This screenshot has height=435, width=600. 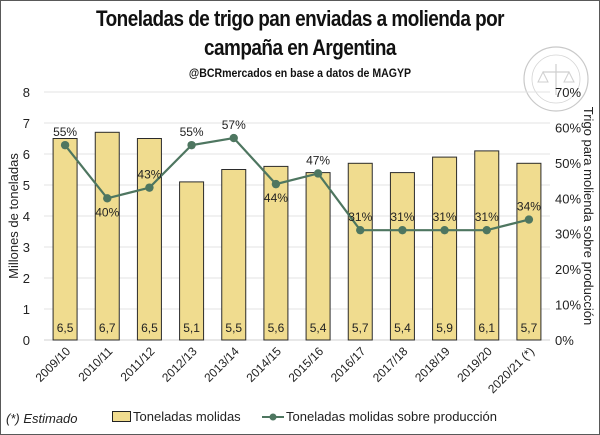 I want to click on y-tick-label: 5, so click(x=26, y=185).